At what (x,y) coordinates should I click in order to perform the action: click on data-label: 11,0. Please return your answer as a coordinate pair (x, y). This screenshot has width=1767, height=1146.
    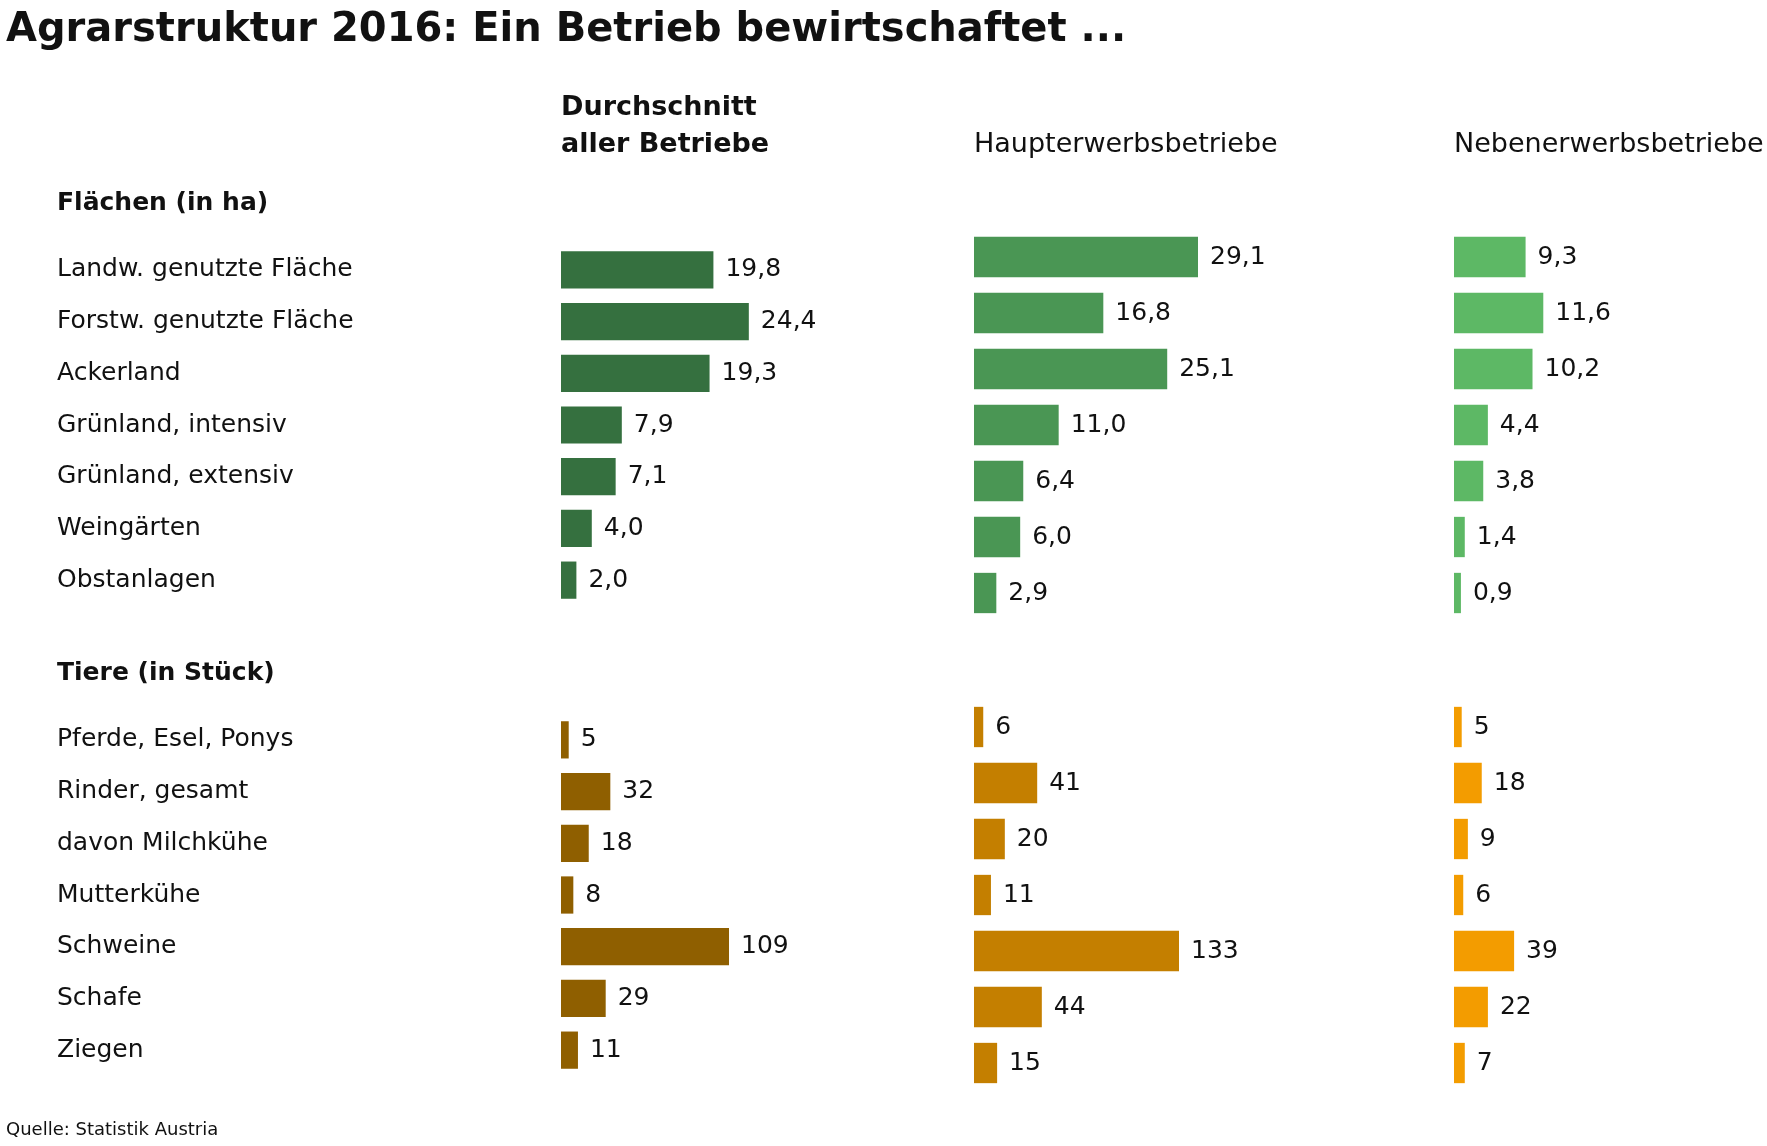
    Looking at the image, I should click on (1098, 423).